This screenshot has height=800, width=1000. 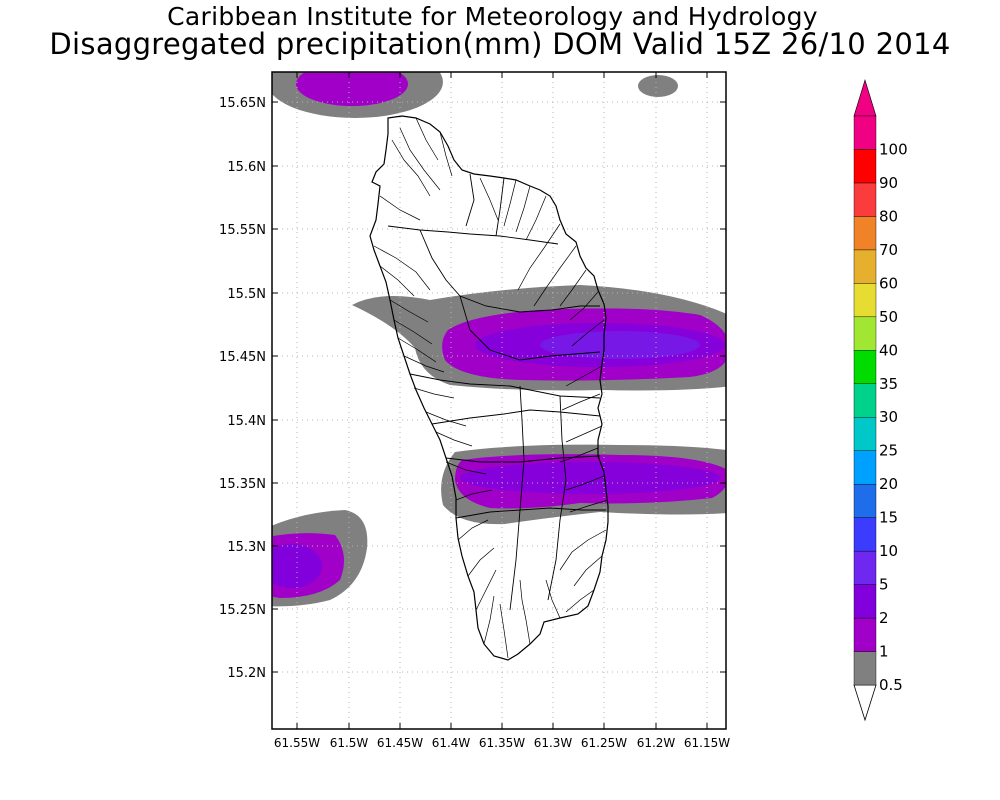 I want to click on legend-label: 5, so click(x=884, y=585).